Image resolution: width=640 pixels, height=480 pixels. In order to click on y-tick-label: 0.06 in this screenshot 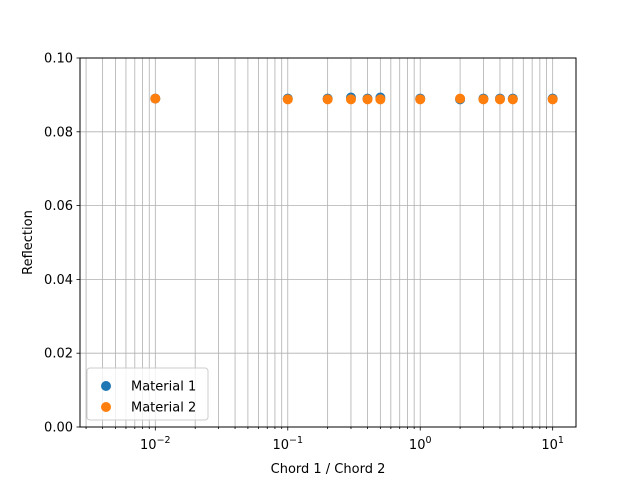, I will do `click(58, 206)`.